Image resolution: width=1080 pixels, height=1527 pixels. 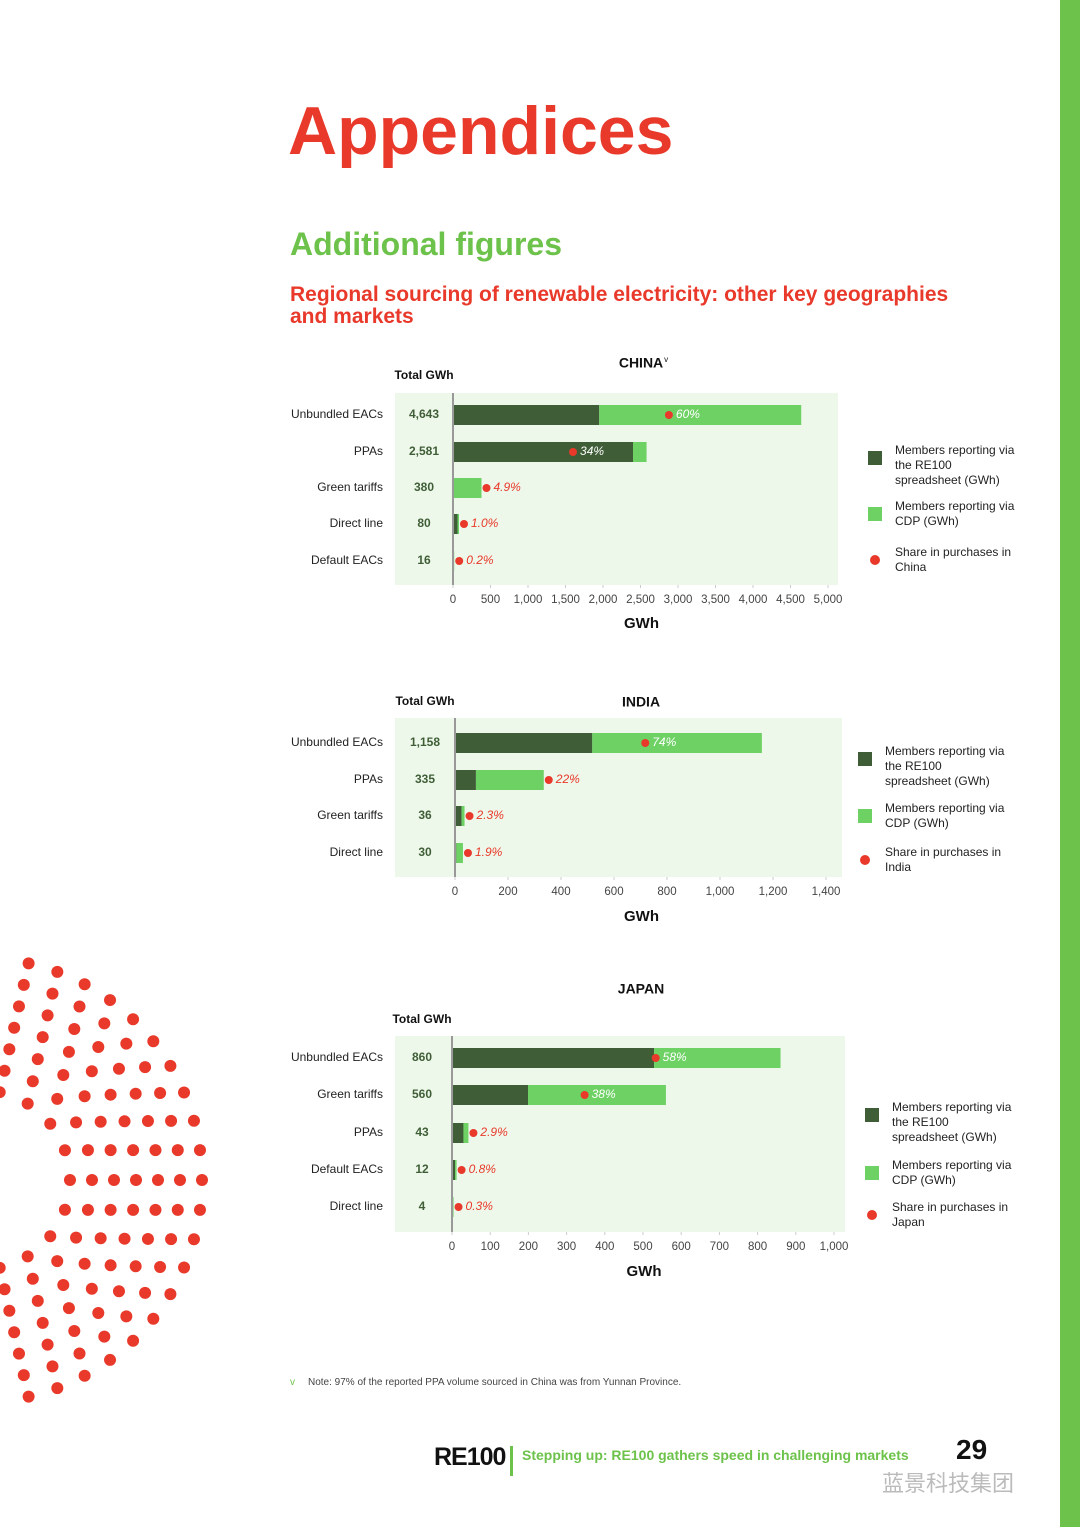 I want to click on total-value: 36, so click(x=425, y=815).